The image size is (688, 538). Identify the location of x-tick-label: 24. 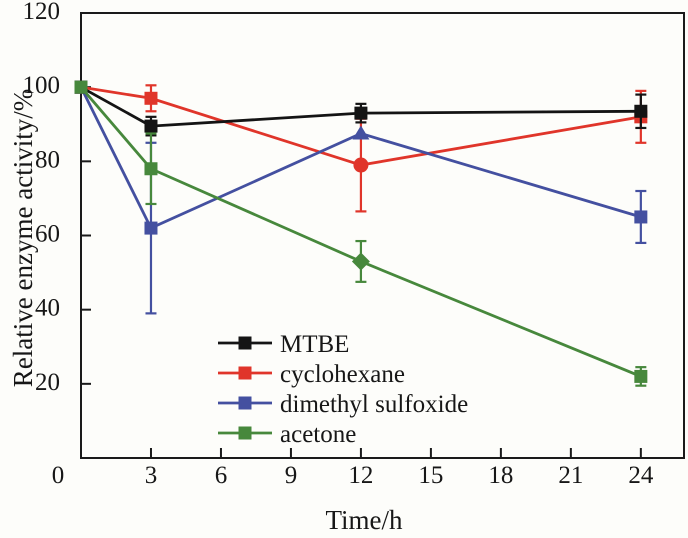
(641, 475).